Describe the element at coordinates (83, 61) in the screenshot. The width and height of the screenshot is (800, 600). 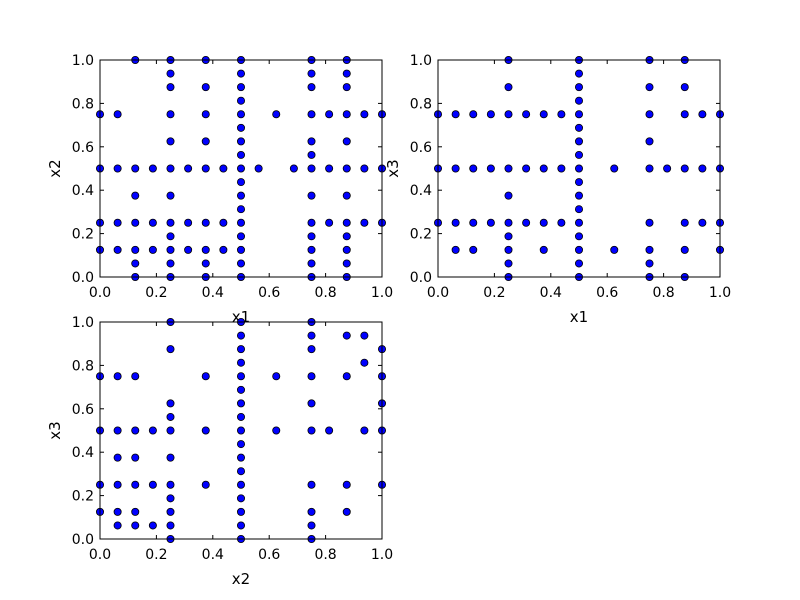
I see `y-tick-label: 1.0` at that location.